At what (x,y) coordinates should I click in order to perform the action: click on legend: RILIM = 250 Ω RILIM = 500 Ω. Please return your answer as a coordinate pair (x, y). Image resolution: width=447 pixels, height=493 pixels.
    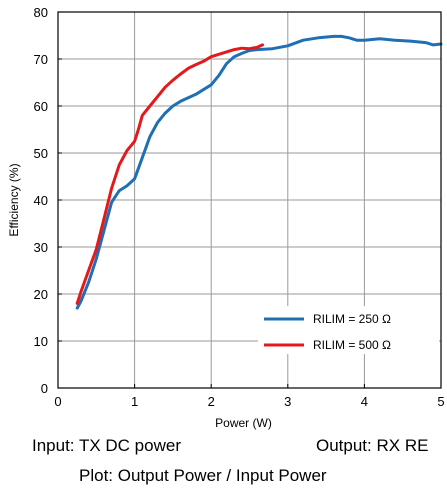
    Looking at the image, I should click on (327, 332).